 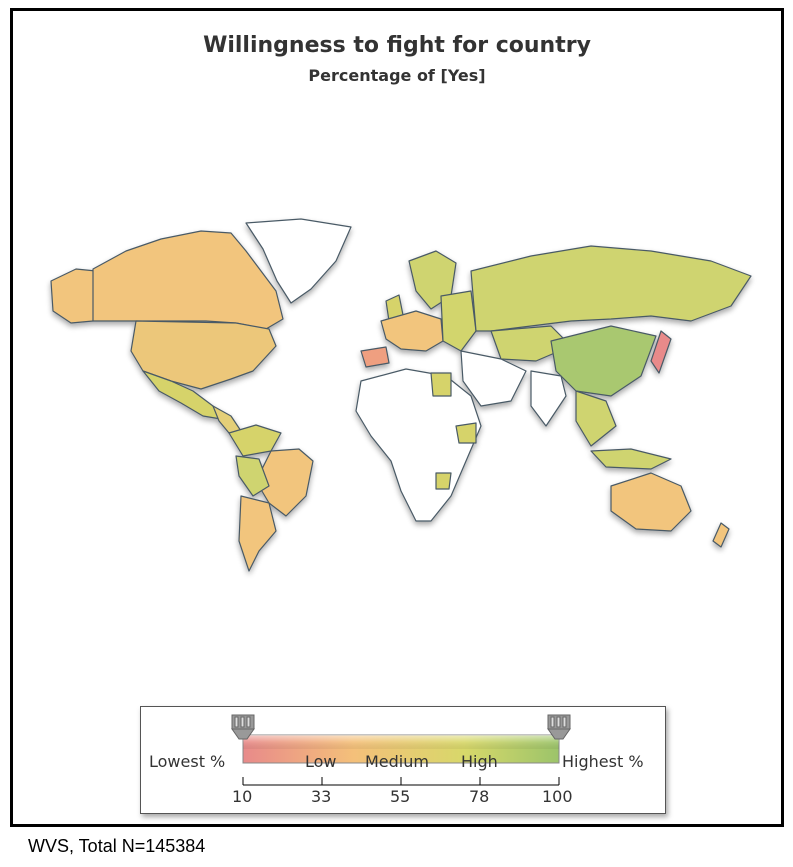 I want to click on legend-right-handle, so click(x=559, y=727).